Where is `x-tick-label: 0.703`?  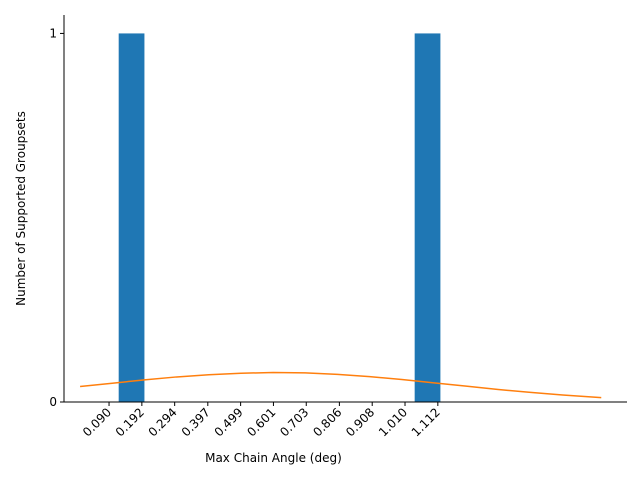 x-tick-label: 0.703 is located at coordinates (294, 422).